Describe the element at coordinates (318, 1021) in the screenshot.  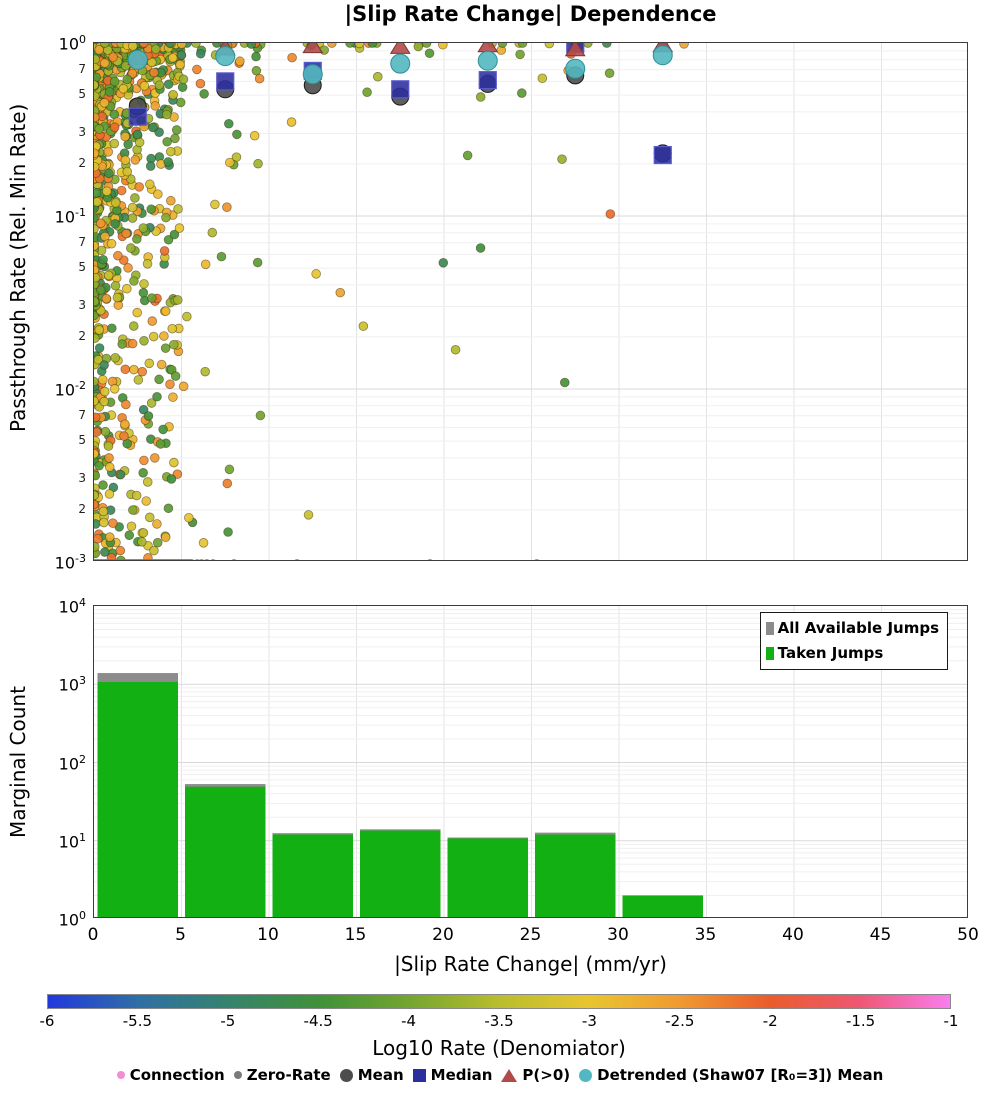
I see `colorbar-tick-label: -4.5` at that location.